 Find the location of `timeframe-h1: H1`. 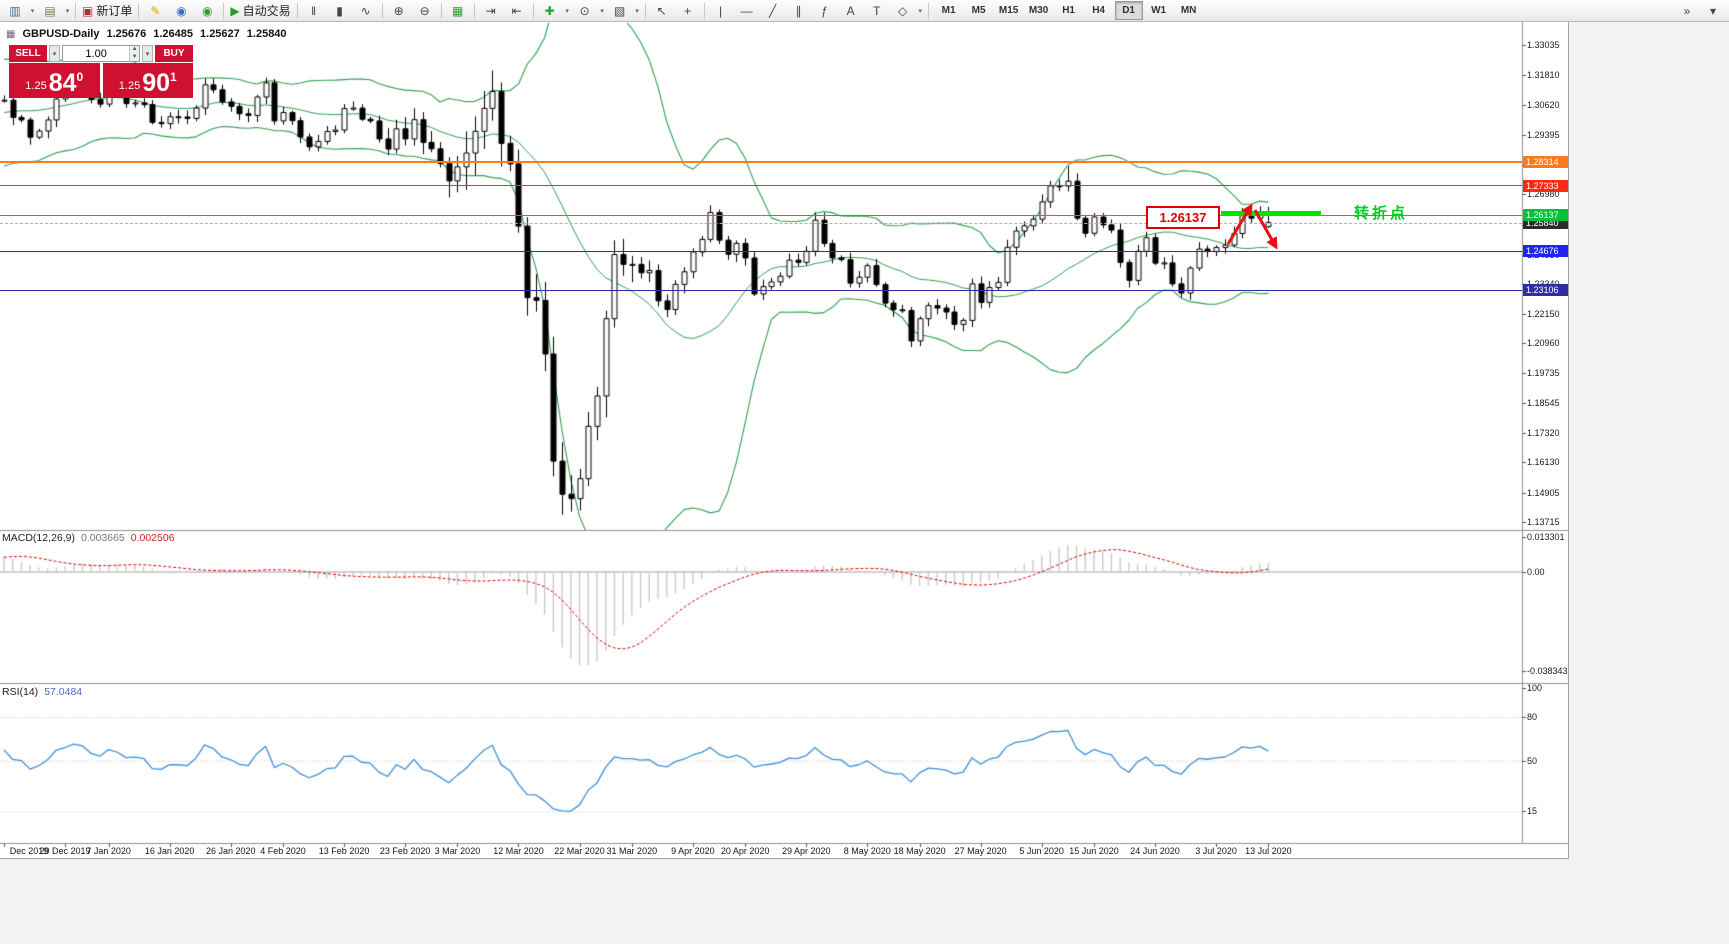

timeframe-h1: H1 is located at coordinates (1068, 10).